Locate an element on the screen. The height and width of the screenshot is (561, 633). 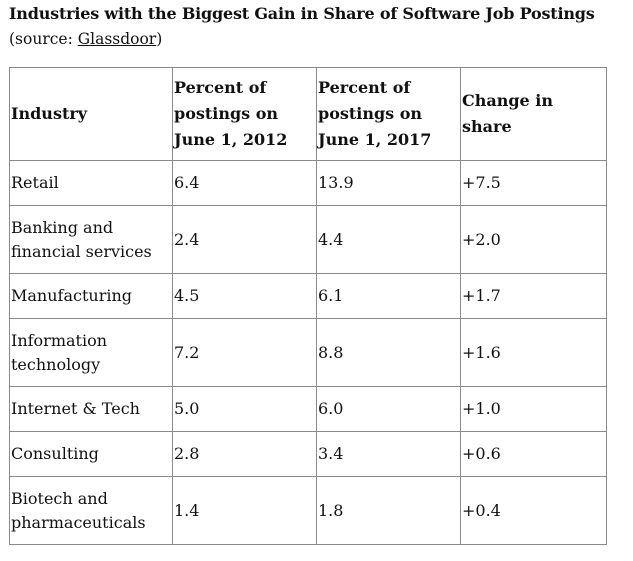
header-2017: Percent of postings on June 1, 2017 is located at coordinates (388, 114).